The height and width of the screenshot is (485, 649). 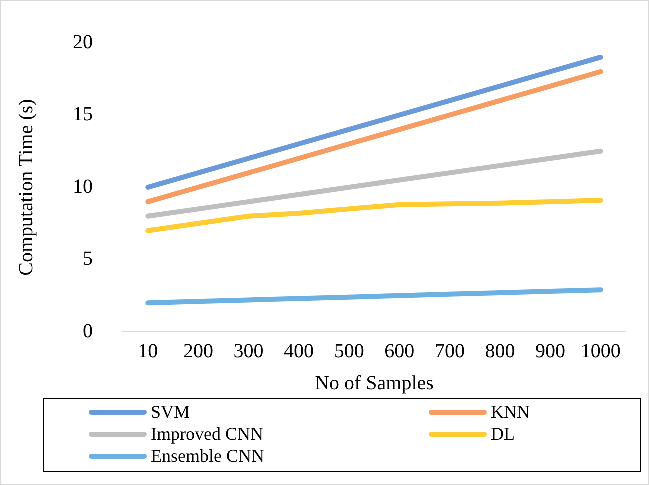 I want to click on x-tick-label: 500, so click(x=349, y=351).